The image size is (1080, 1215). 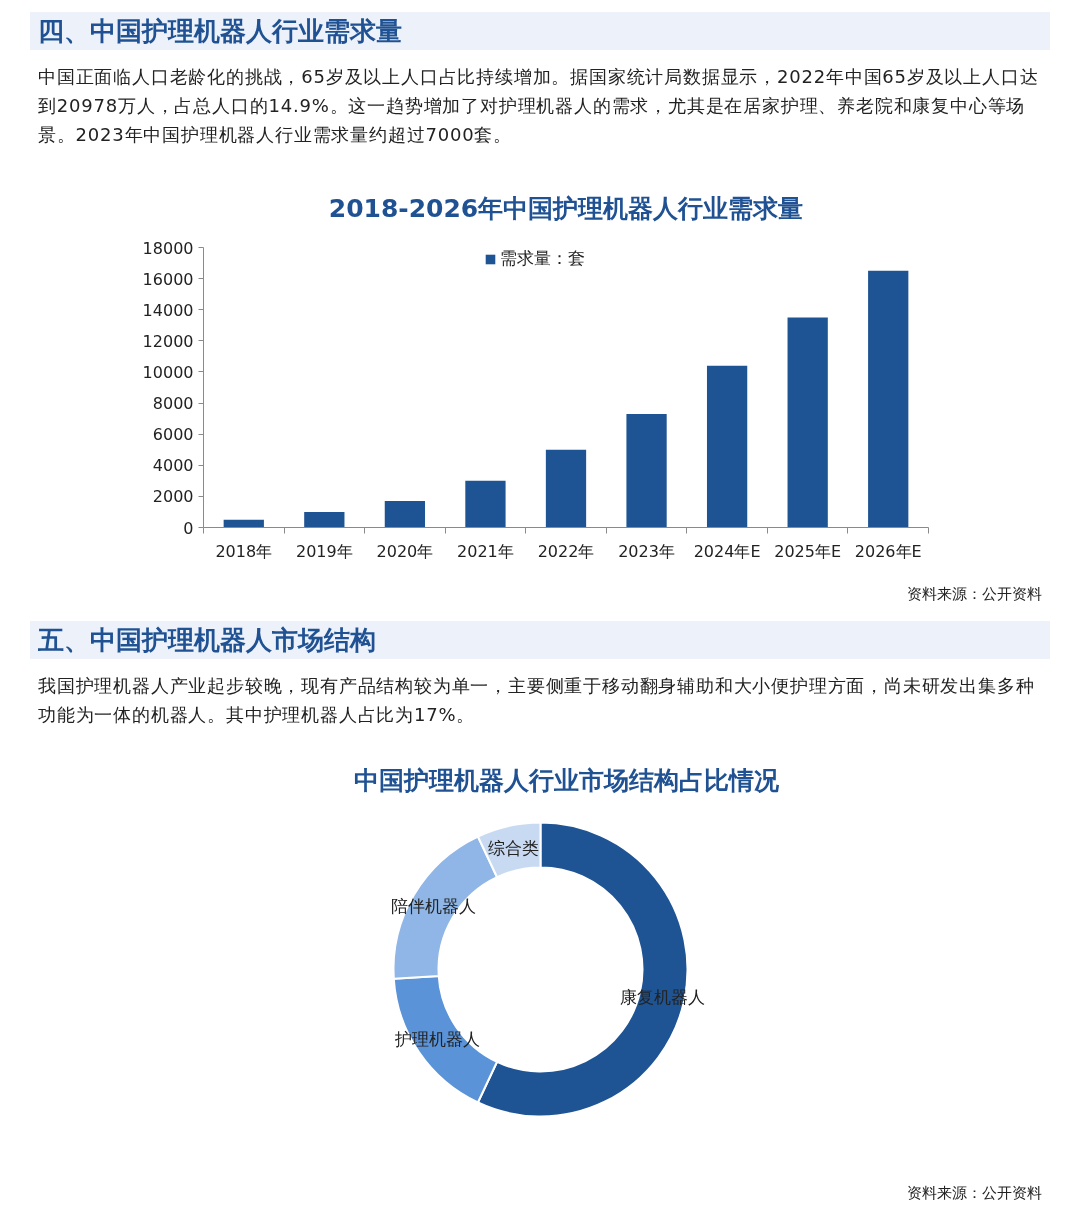 I want to click on y-tick-label: 6000, so click(x=173, y=435).